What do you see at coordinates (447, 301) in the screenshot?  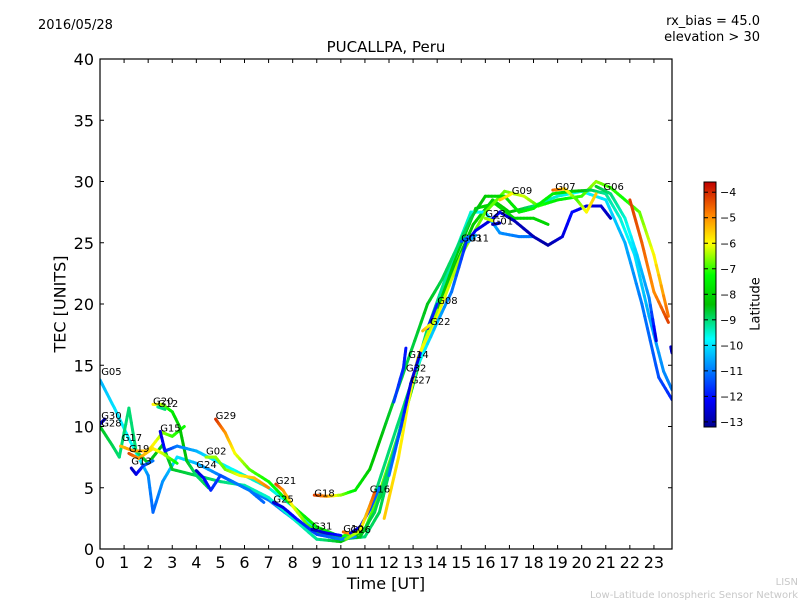 I see `satellite-label: G08` at bounding box center [447, 301].